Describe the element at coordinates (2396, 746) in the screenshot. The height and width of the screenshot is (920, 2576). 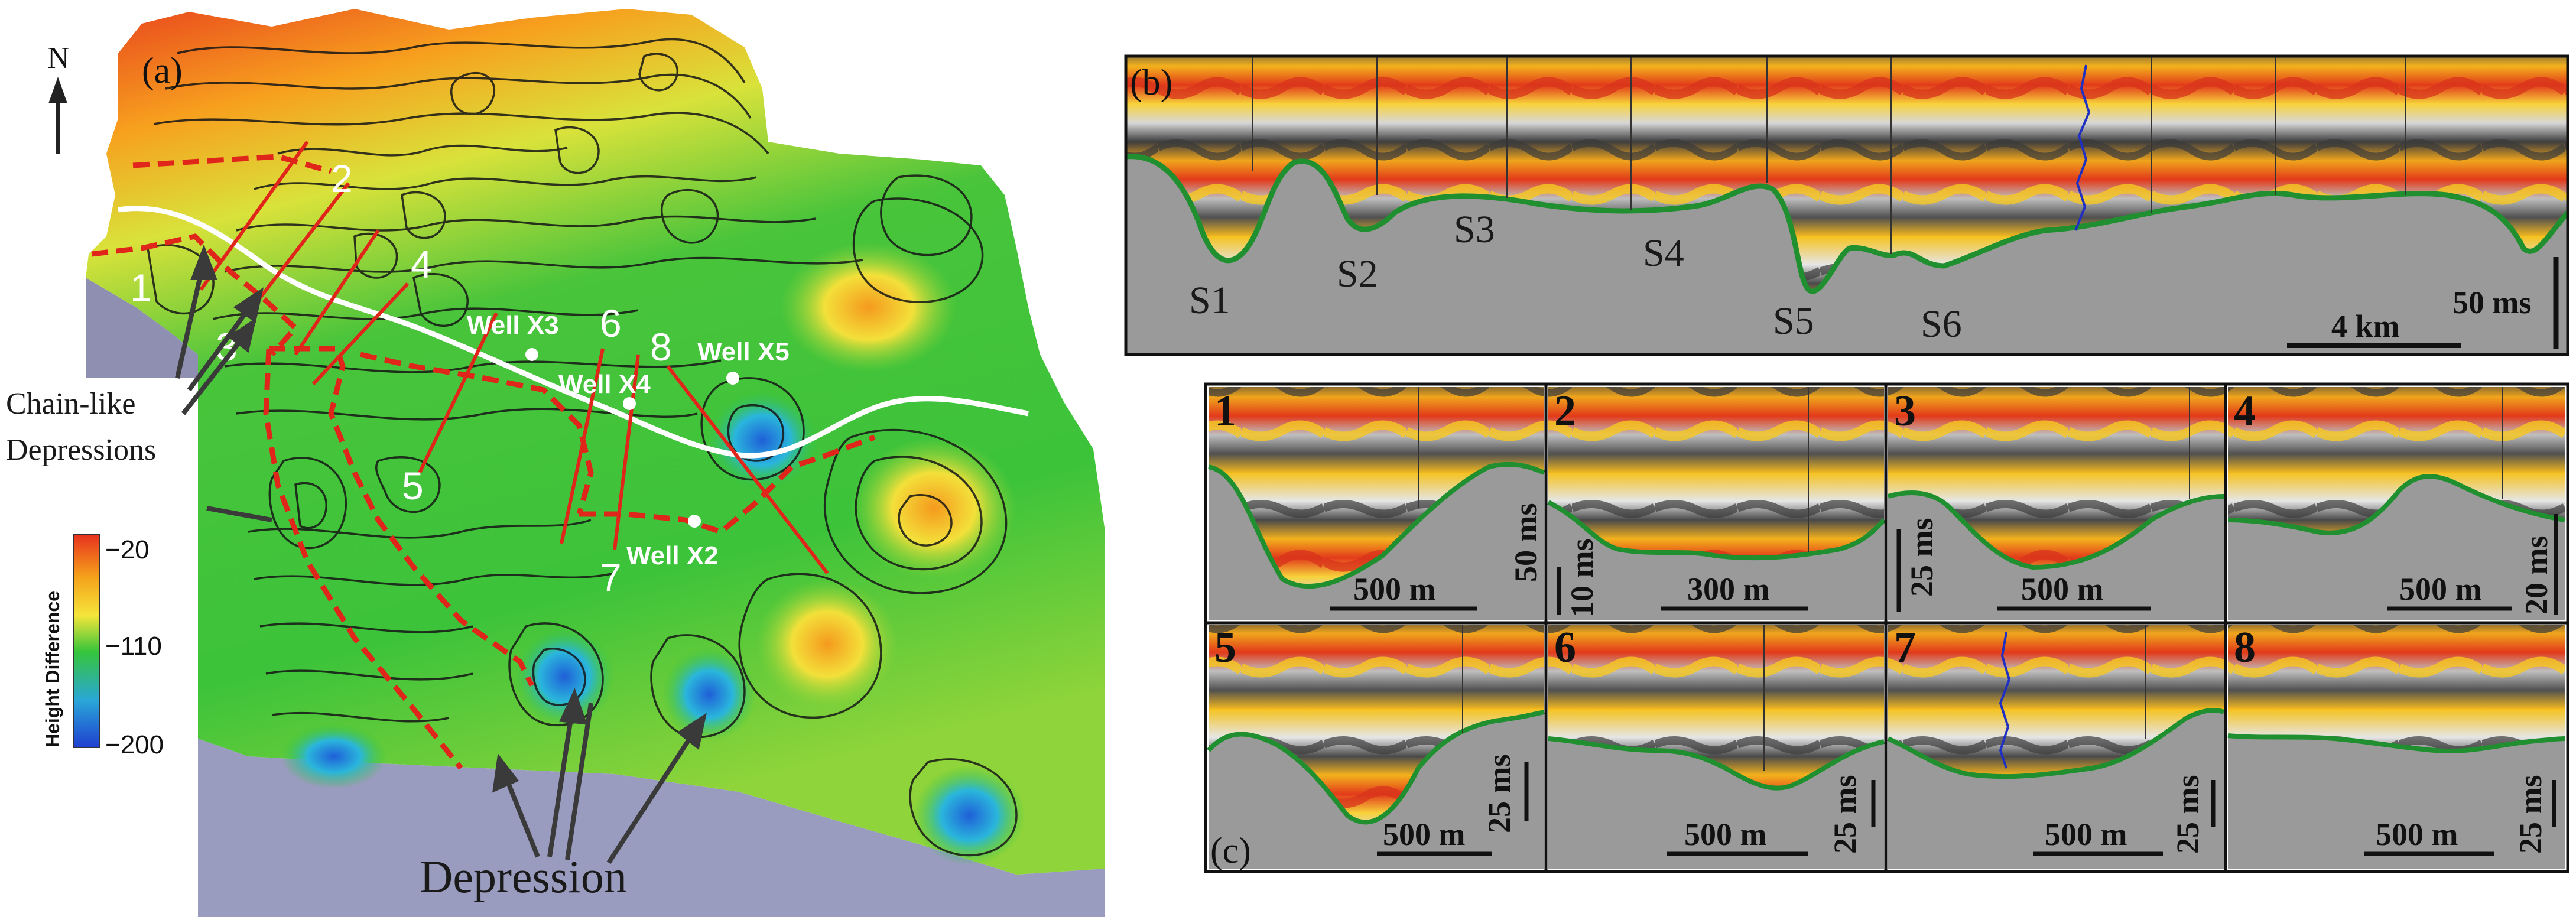
I see `section-tile-8: 8 500 m 25 ms` at that location.